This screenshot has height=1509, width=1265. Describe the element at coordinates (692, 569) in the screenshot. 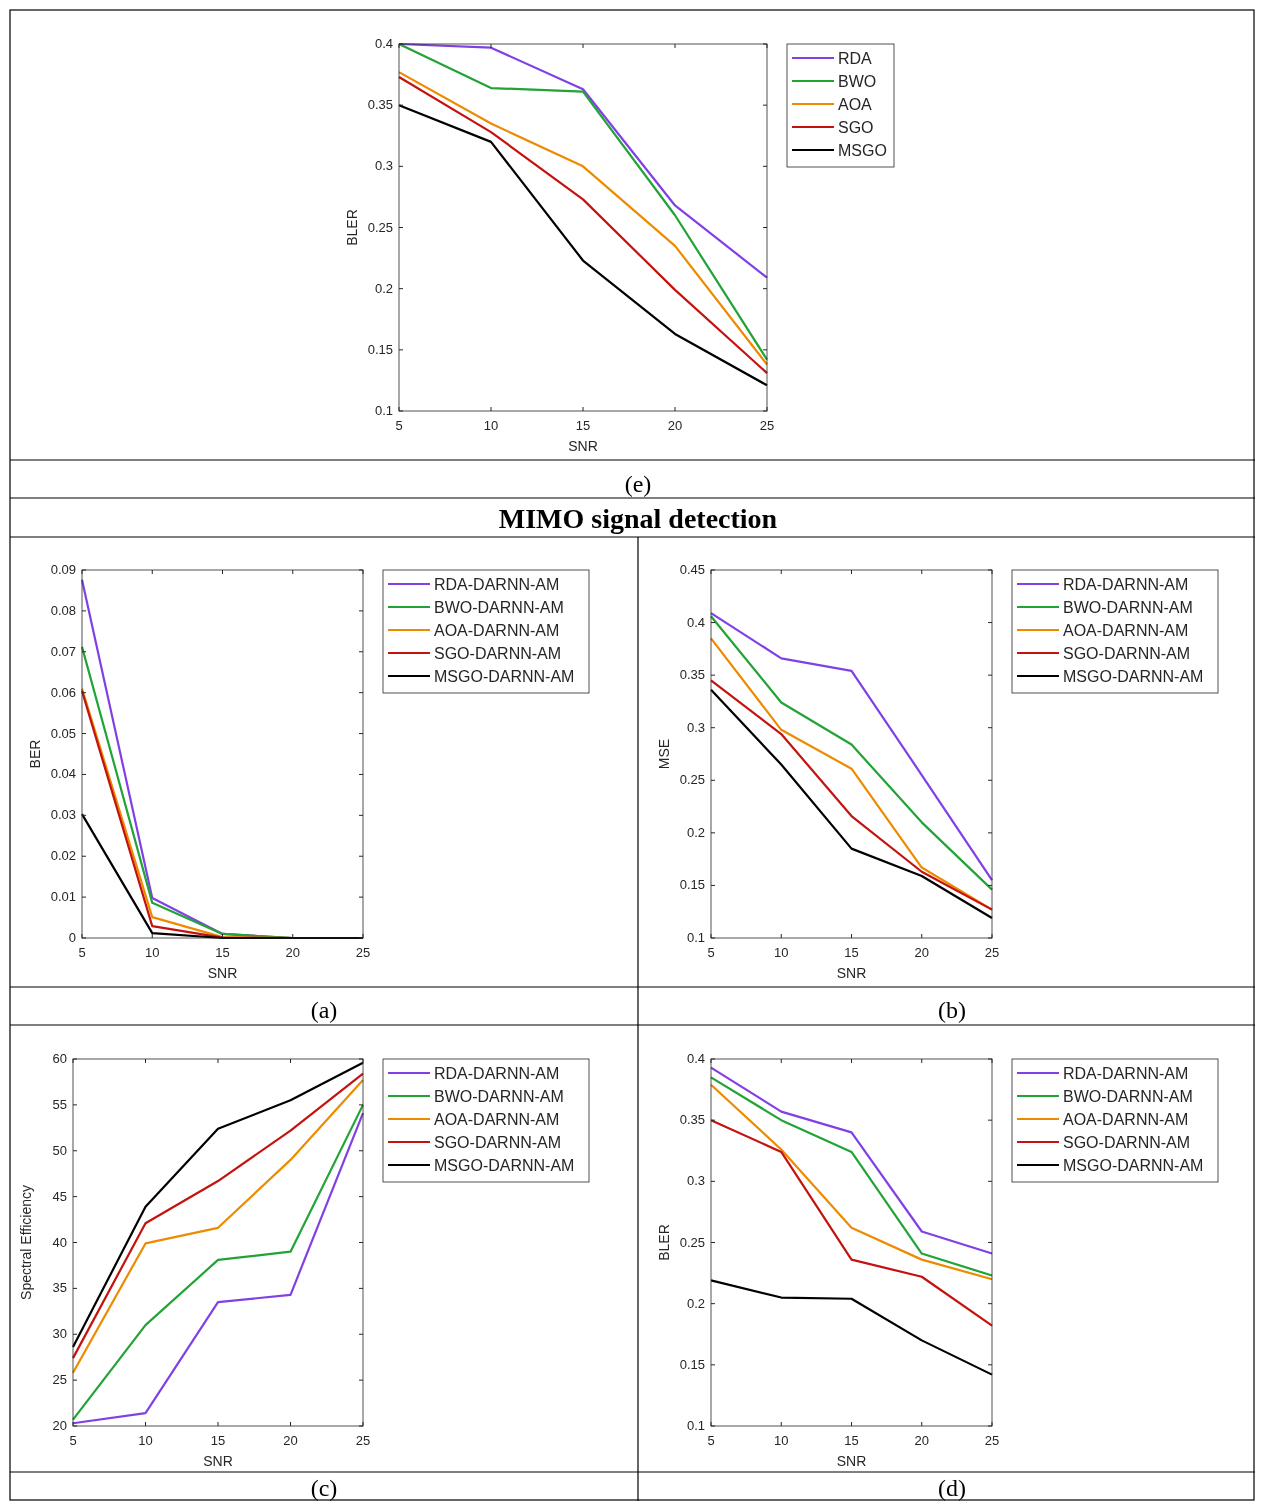

I see `y-tick-label: 0.45` at that location.